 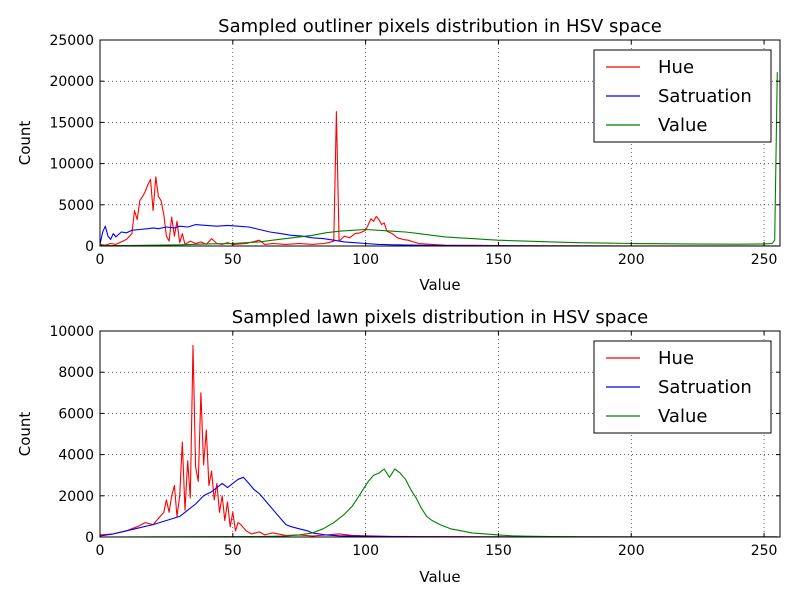 What do you see at coordinates (76, 414) in the screenshot?
I see `y-tick-label: 6000` at bounding box center [76, 414].